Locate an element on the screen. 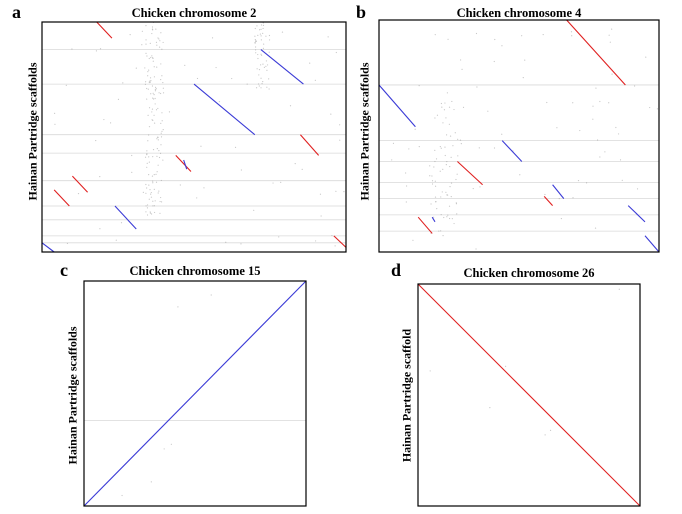  panel-letter-c: c is located at coordinates (64, 270).